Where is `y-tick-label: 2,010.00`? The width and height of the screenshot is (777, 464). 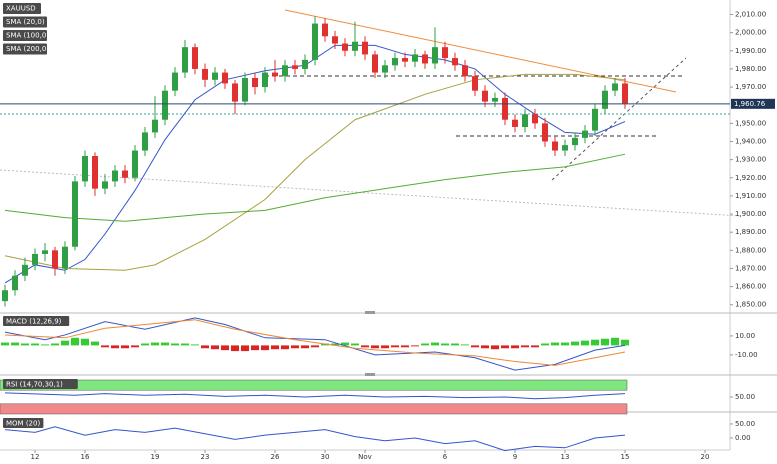 y-tick-label: 2,010.00 is located at coordinates (750, 15).